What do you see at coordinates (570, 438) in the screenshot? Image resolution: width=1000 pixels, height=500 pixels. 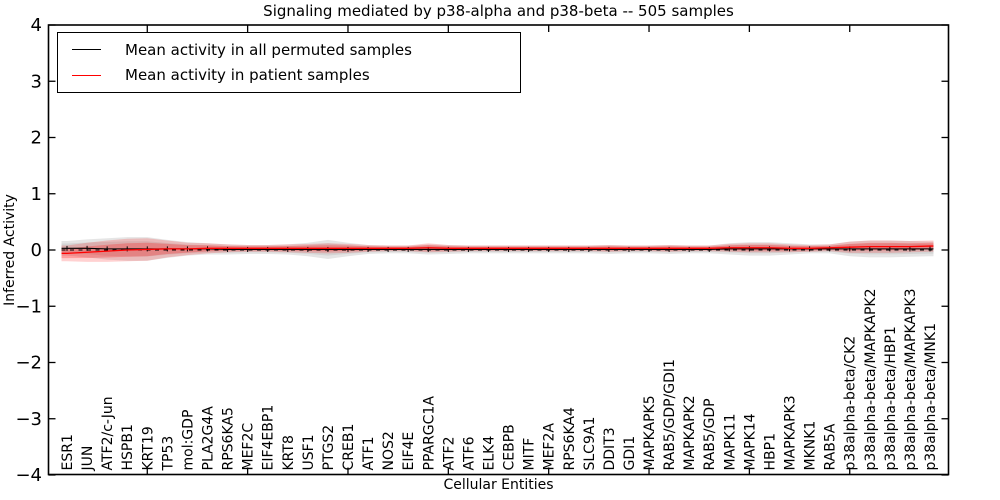 I see `x-category-label: RPS6KA4` at bounding box center [570, 438].